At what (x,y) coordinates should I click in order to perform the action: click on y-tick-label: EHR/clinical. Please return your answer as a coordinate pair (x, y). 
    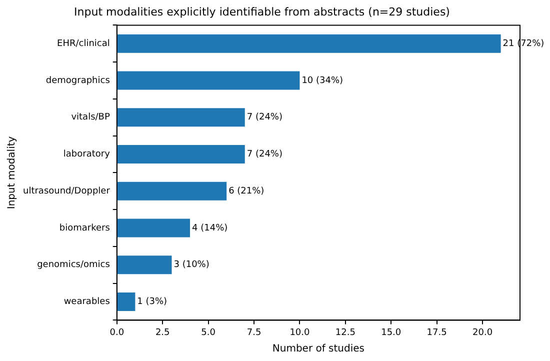
    Looking at the image, I should click on (83, 43).